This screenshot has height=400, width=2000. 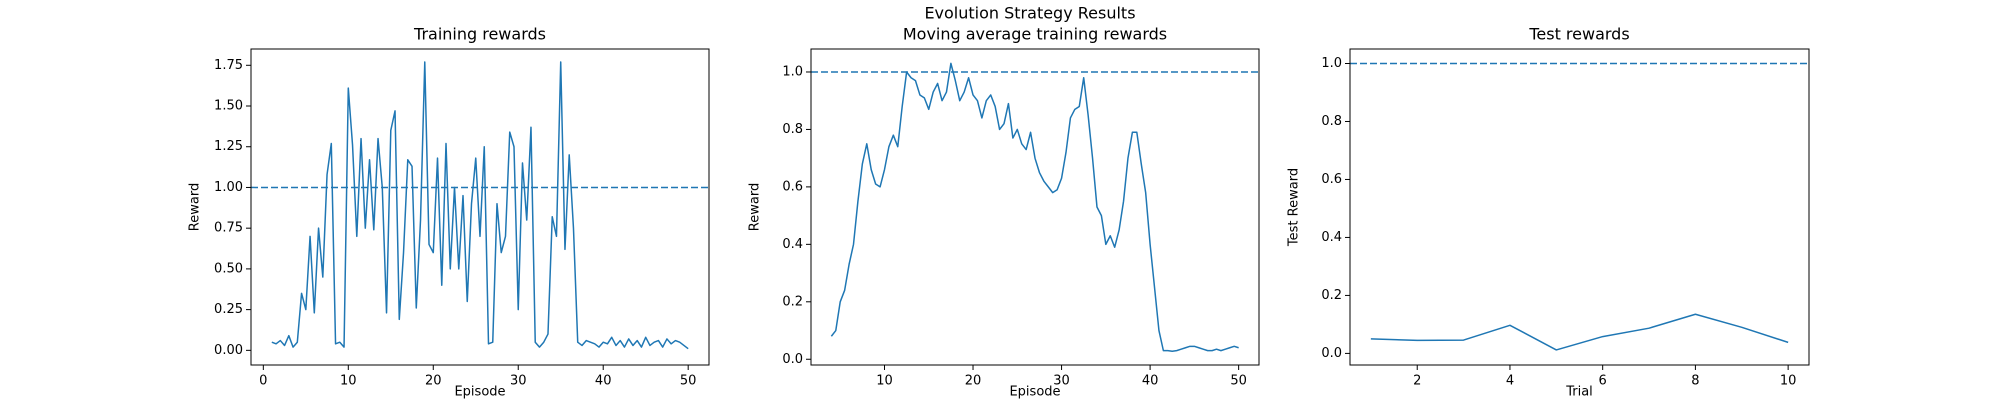 What do you see at coordinates (228, 350) in the screenshot?
I see `y-tick-label: 0.00` at bounding box center [228, 350].